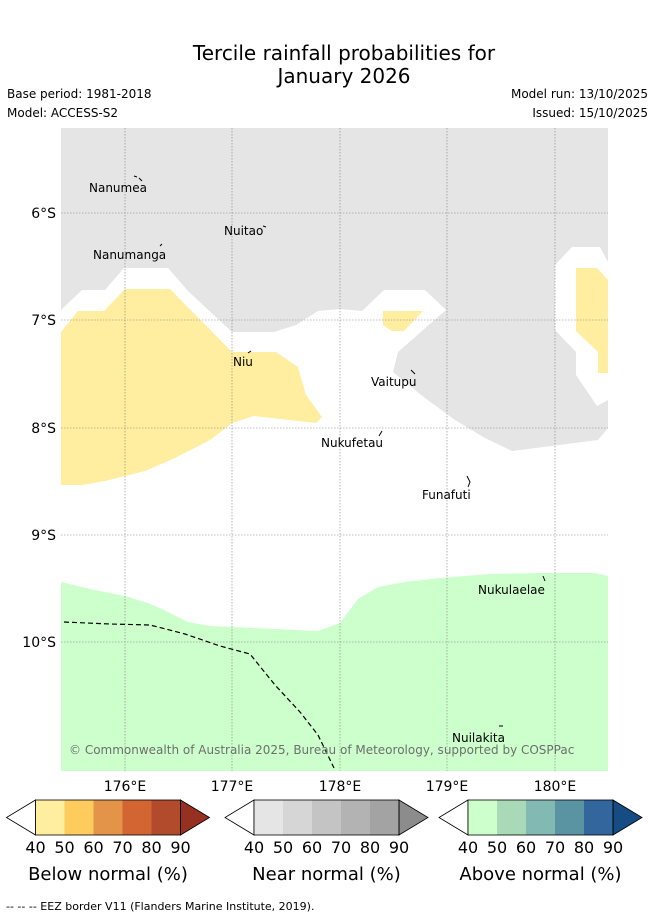 Image resolution: width=655 pixels, height=919 pixels. What do you see at coordinates (468, 847) in the screenshot?
I see `colorbar-above-tick-label: 40` at bounding box center [468, 847].